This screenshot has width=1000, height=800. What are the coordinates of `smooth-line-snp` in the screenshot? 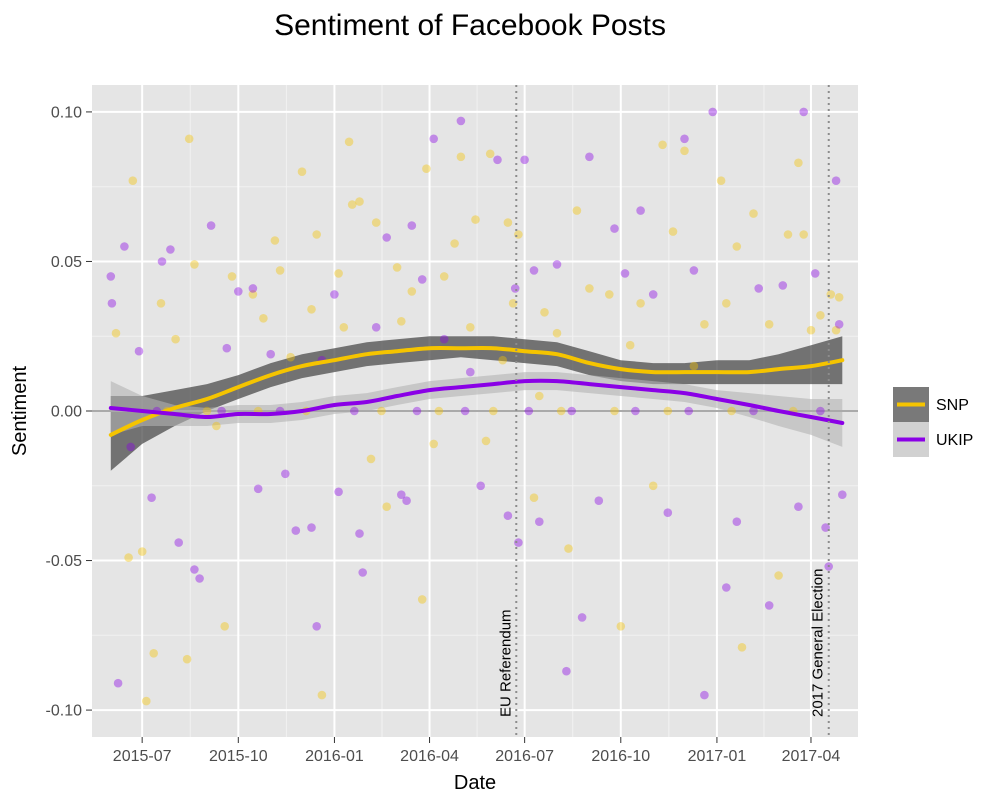 It's located at (476, 391).